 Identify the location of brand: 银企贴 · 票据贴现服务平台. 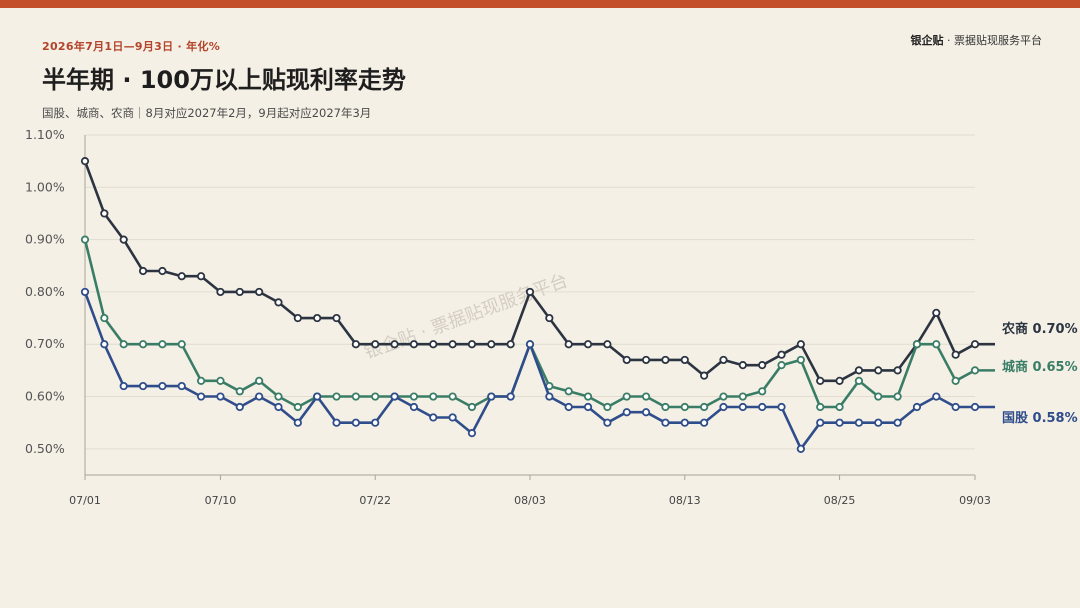
(977, 40).